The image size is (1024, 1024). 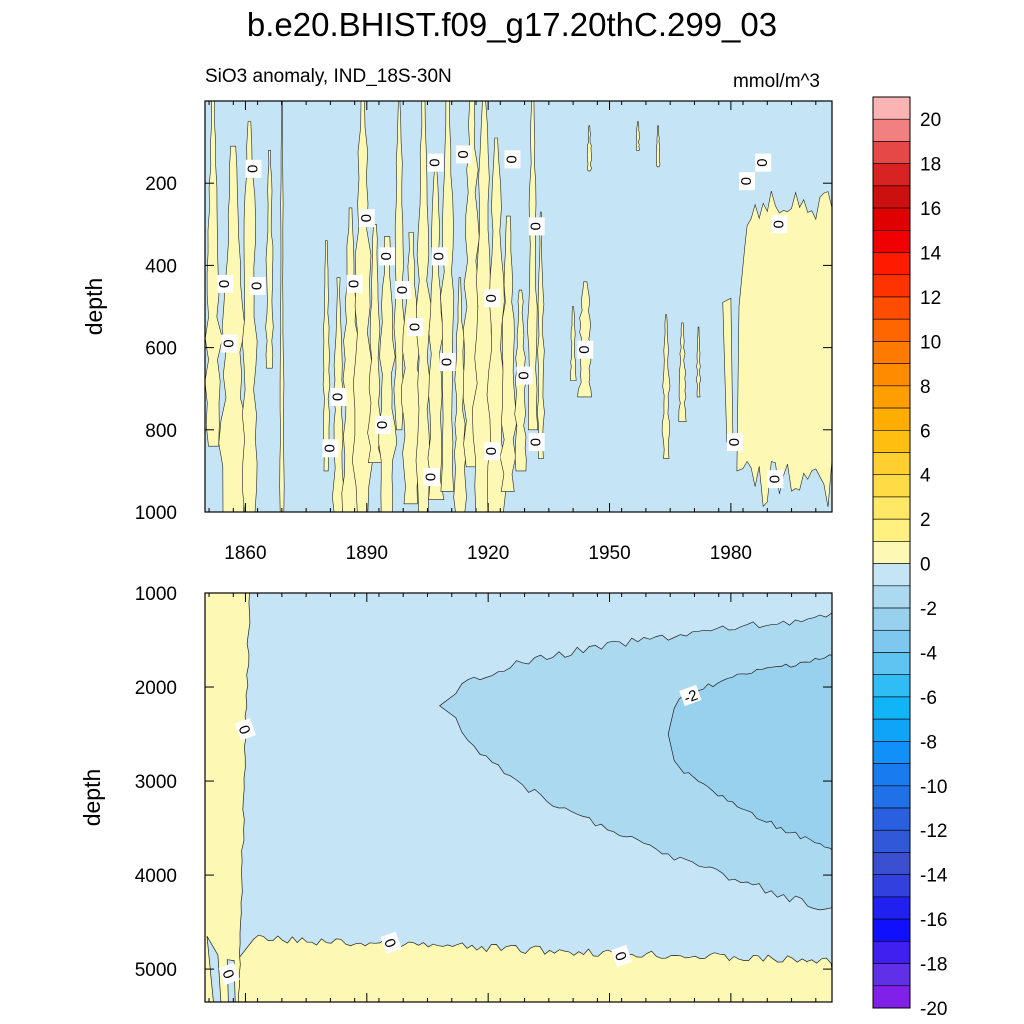 What do you see at coordinates (933, 1009) in the screenshot?
I see `colorbar-label: -20` at bounding box center [933, 1009].